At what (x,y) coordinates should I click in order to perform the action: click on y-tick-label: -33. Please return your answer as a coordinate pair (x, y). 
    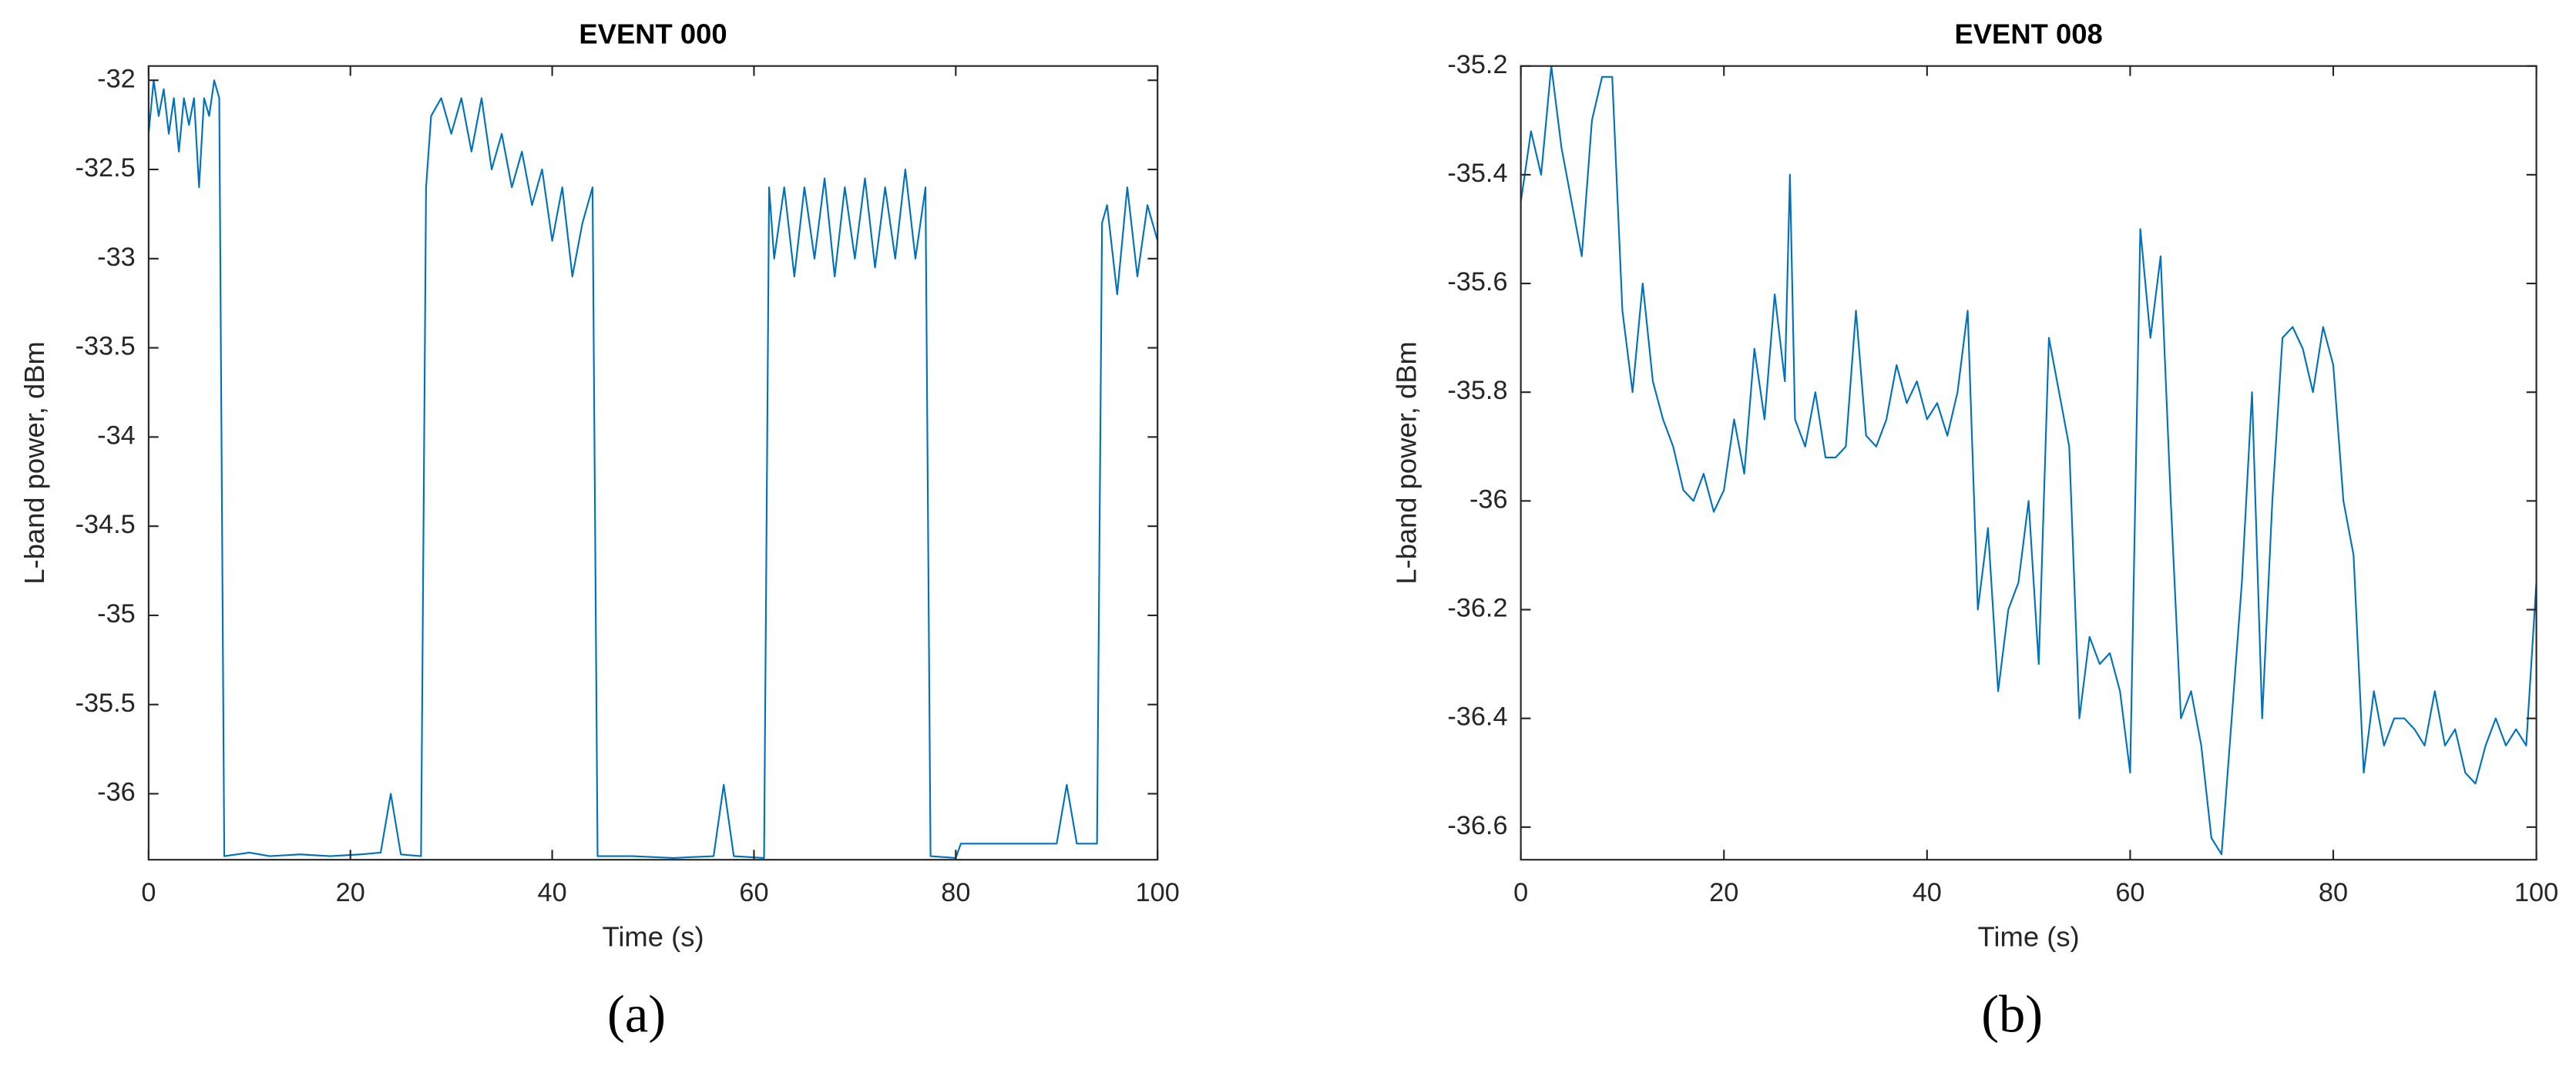
    Looking at the image, I should click on (116, 257).